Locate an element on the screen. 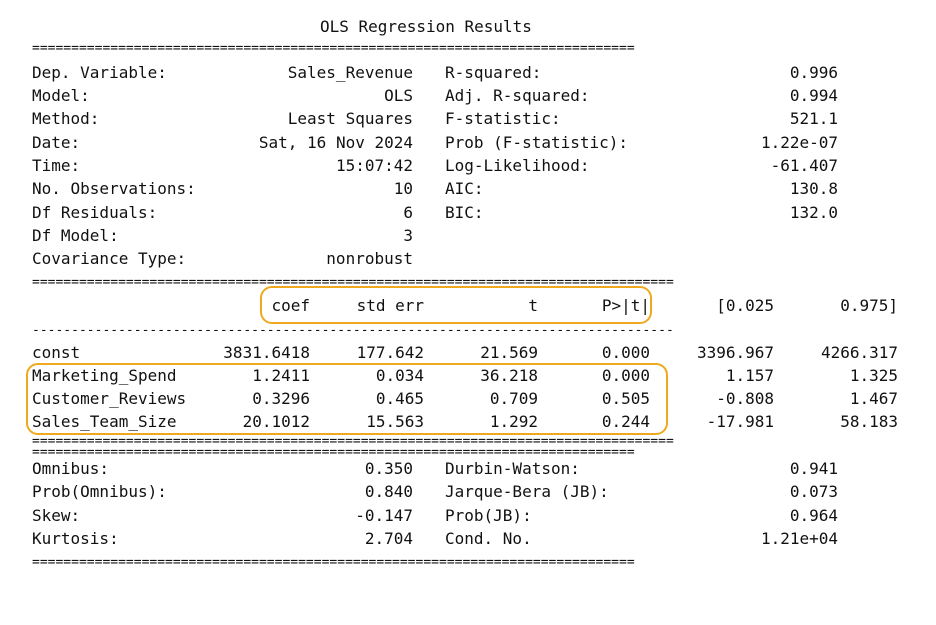  coef-header: t is located at coordinates (533, 305).